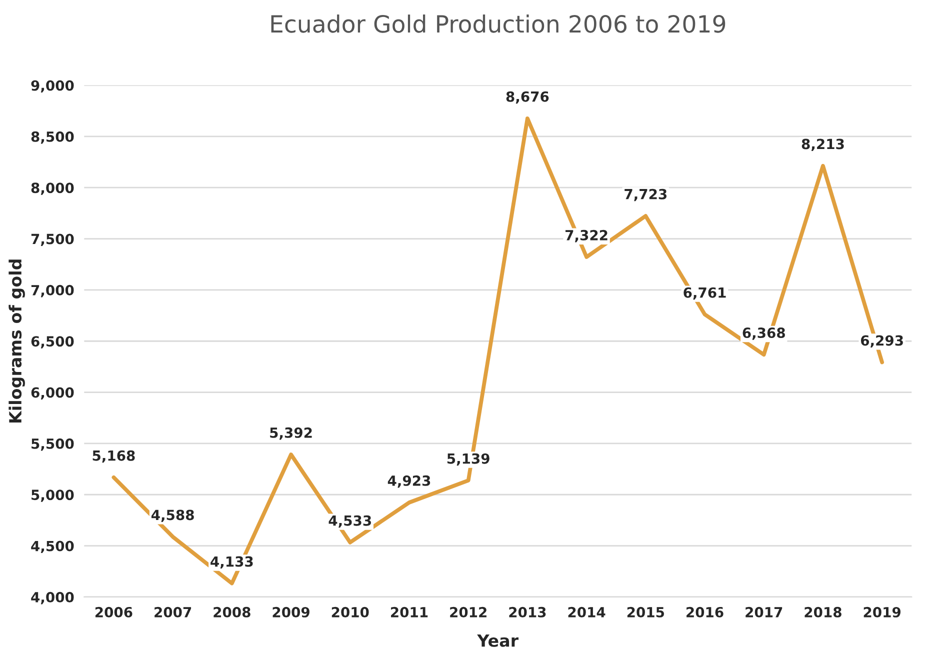 The height and width of the screenshot is (656, 935). Describe the element at coordinates (52, 547) in the screenshot. I see `y-tick-label: 4,500` at that location.